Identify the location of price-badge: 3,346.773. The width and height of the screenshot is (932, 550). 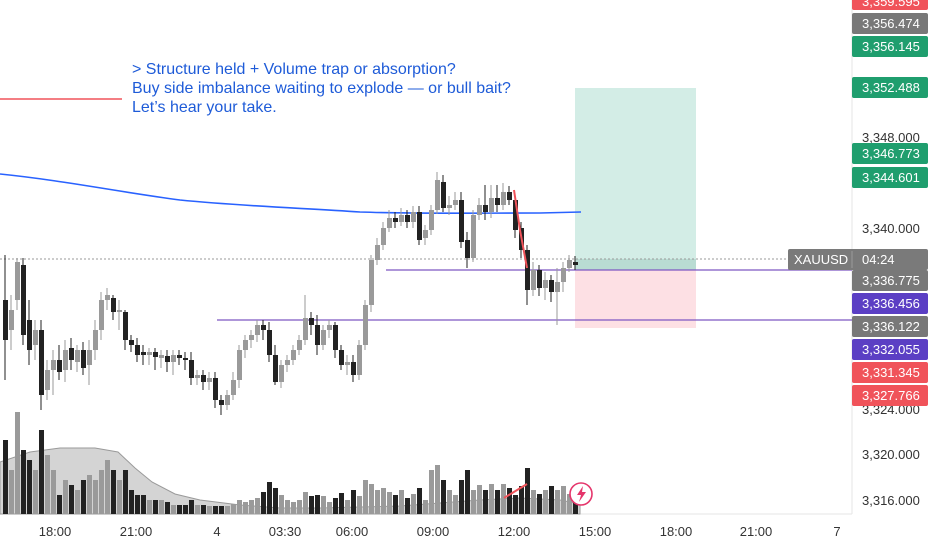
(891, 153).